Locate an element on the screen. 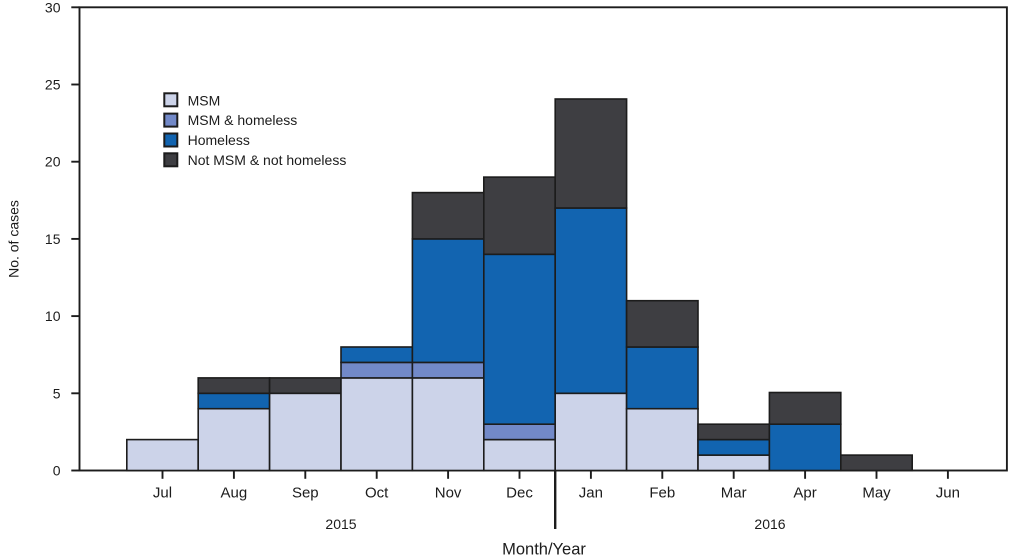 The width and height of the screenshot is (1014, 558). svg-text: 25 is located at coordinates (53, 85).